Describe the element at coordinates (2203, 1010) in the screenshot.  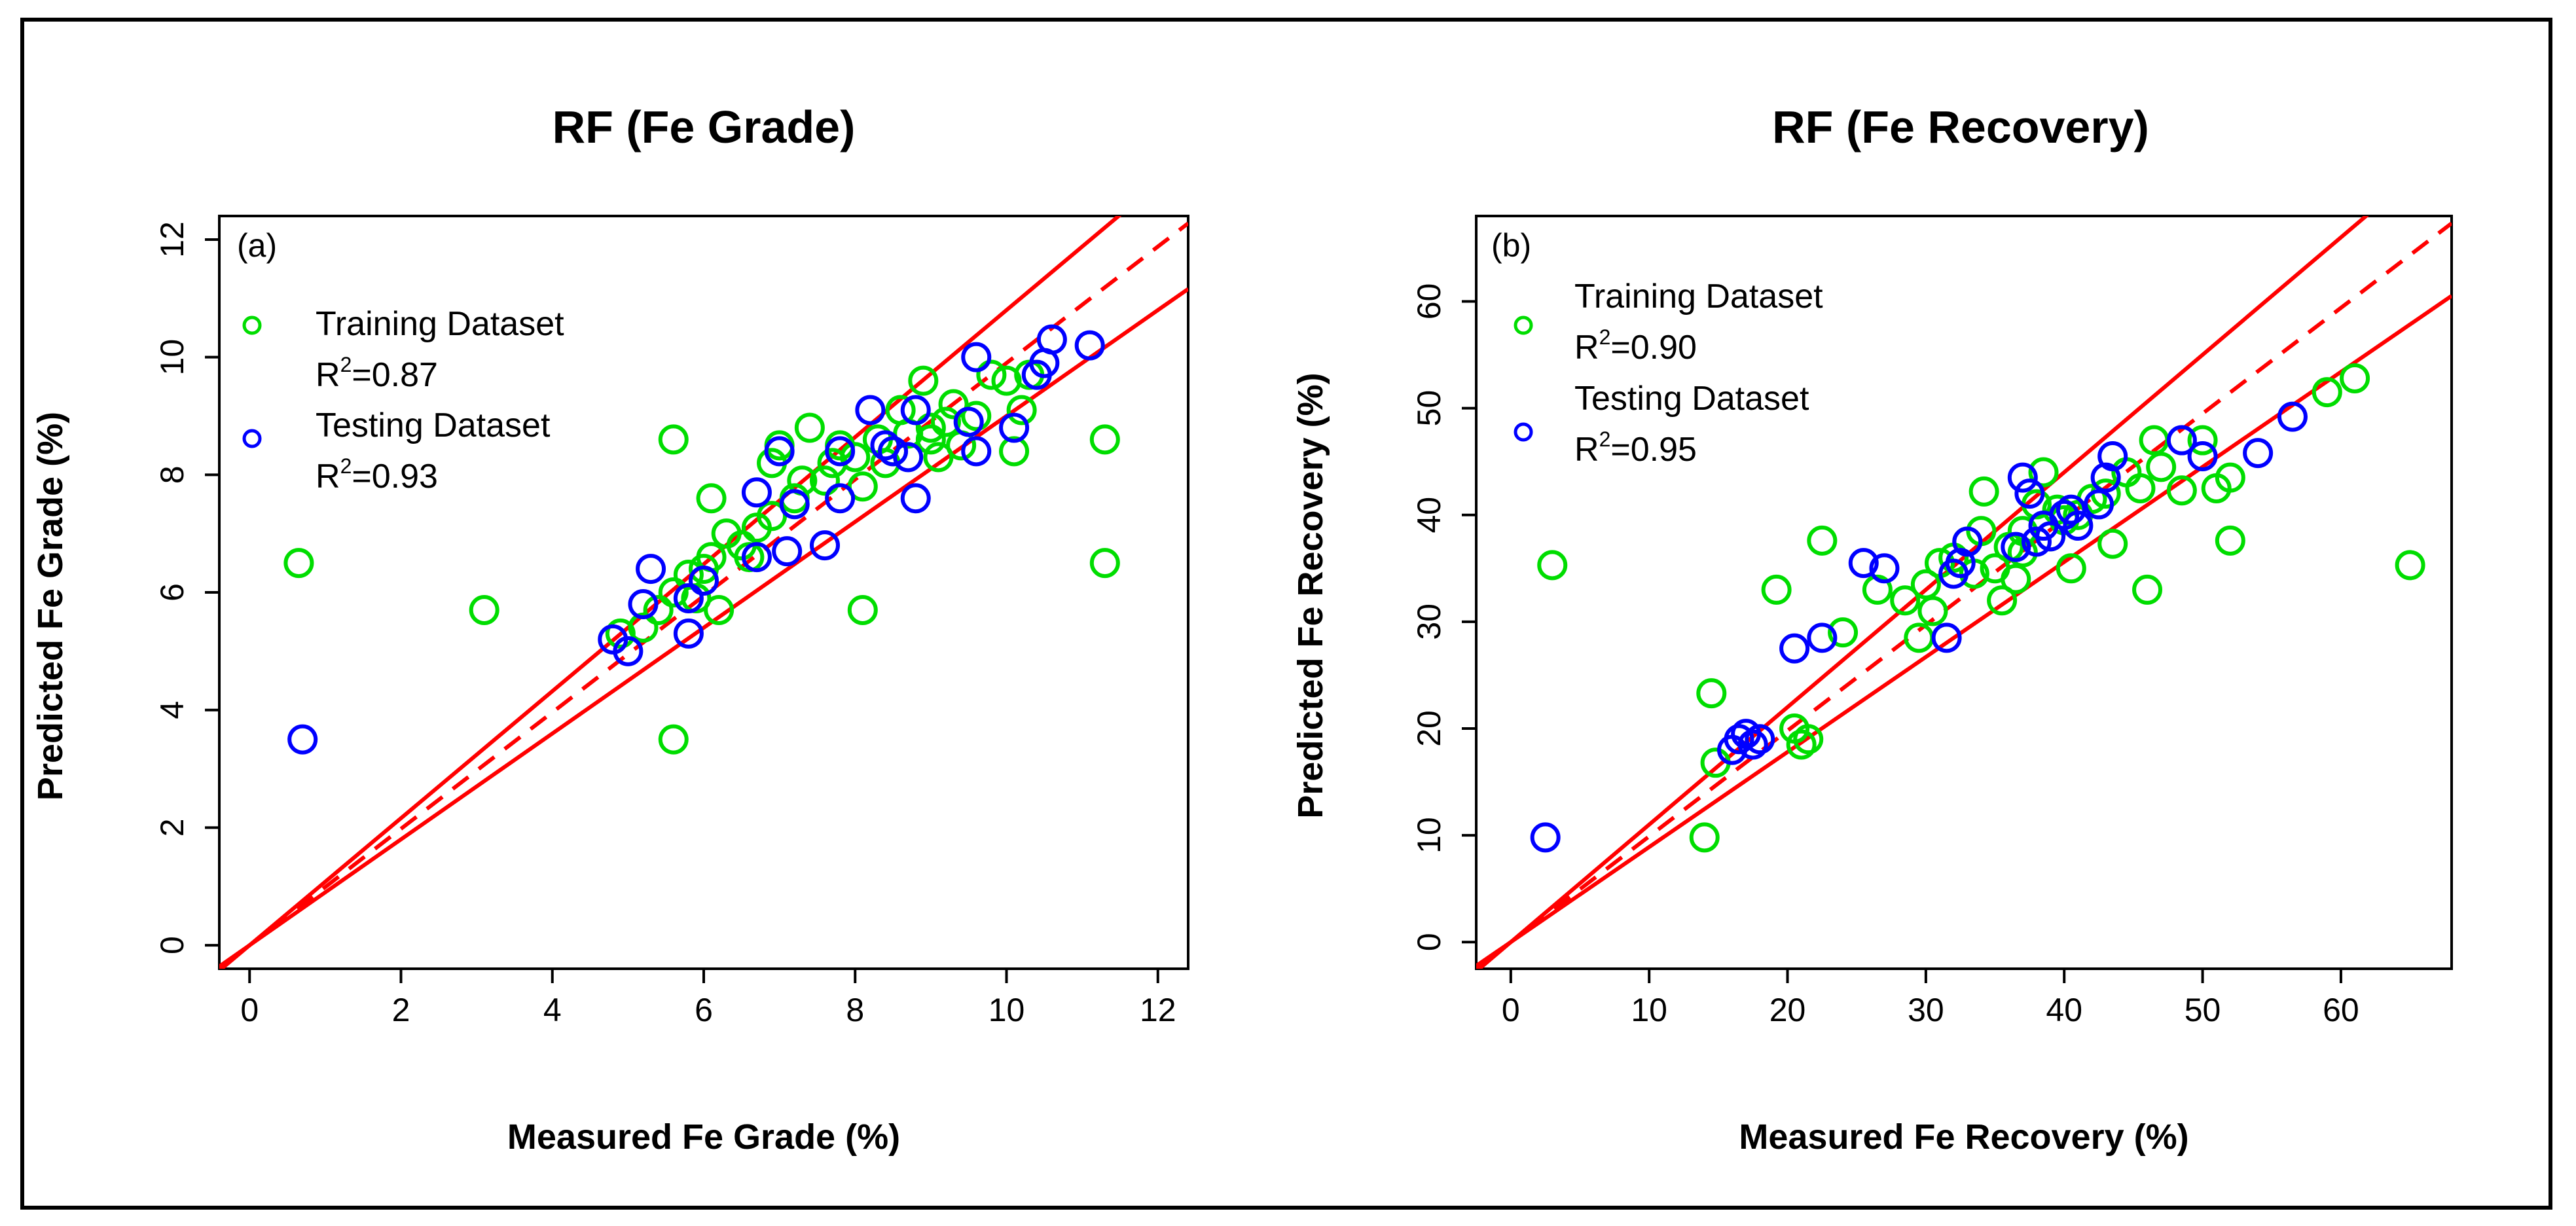
I see `x-tick-label: 50` at that location.